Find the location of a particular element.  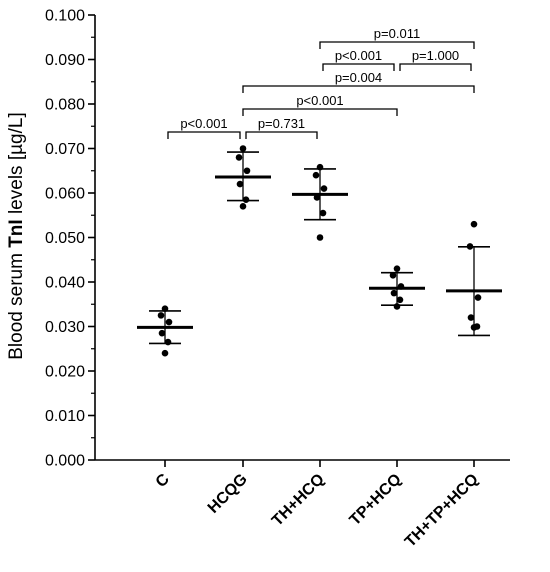

x-tick-label: HCQG is located at coordinates (228, 494).